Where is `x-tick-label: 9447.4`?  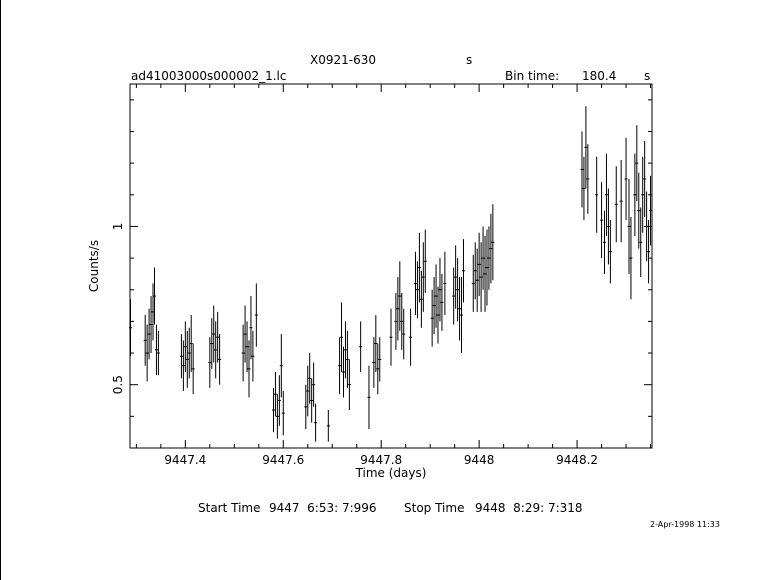
x-tick-label: 9447.4 is located at coordinates (185, 460).